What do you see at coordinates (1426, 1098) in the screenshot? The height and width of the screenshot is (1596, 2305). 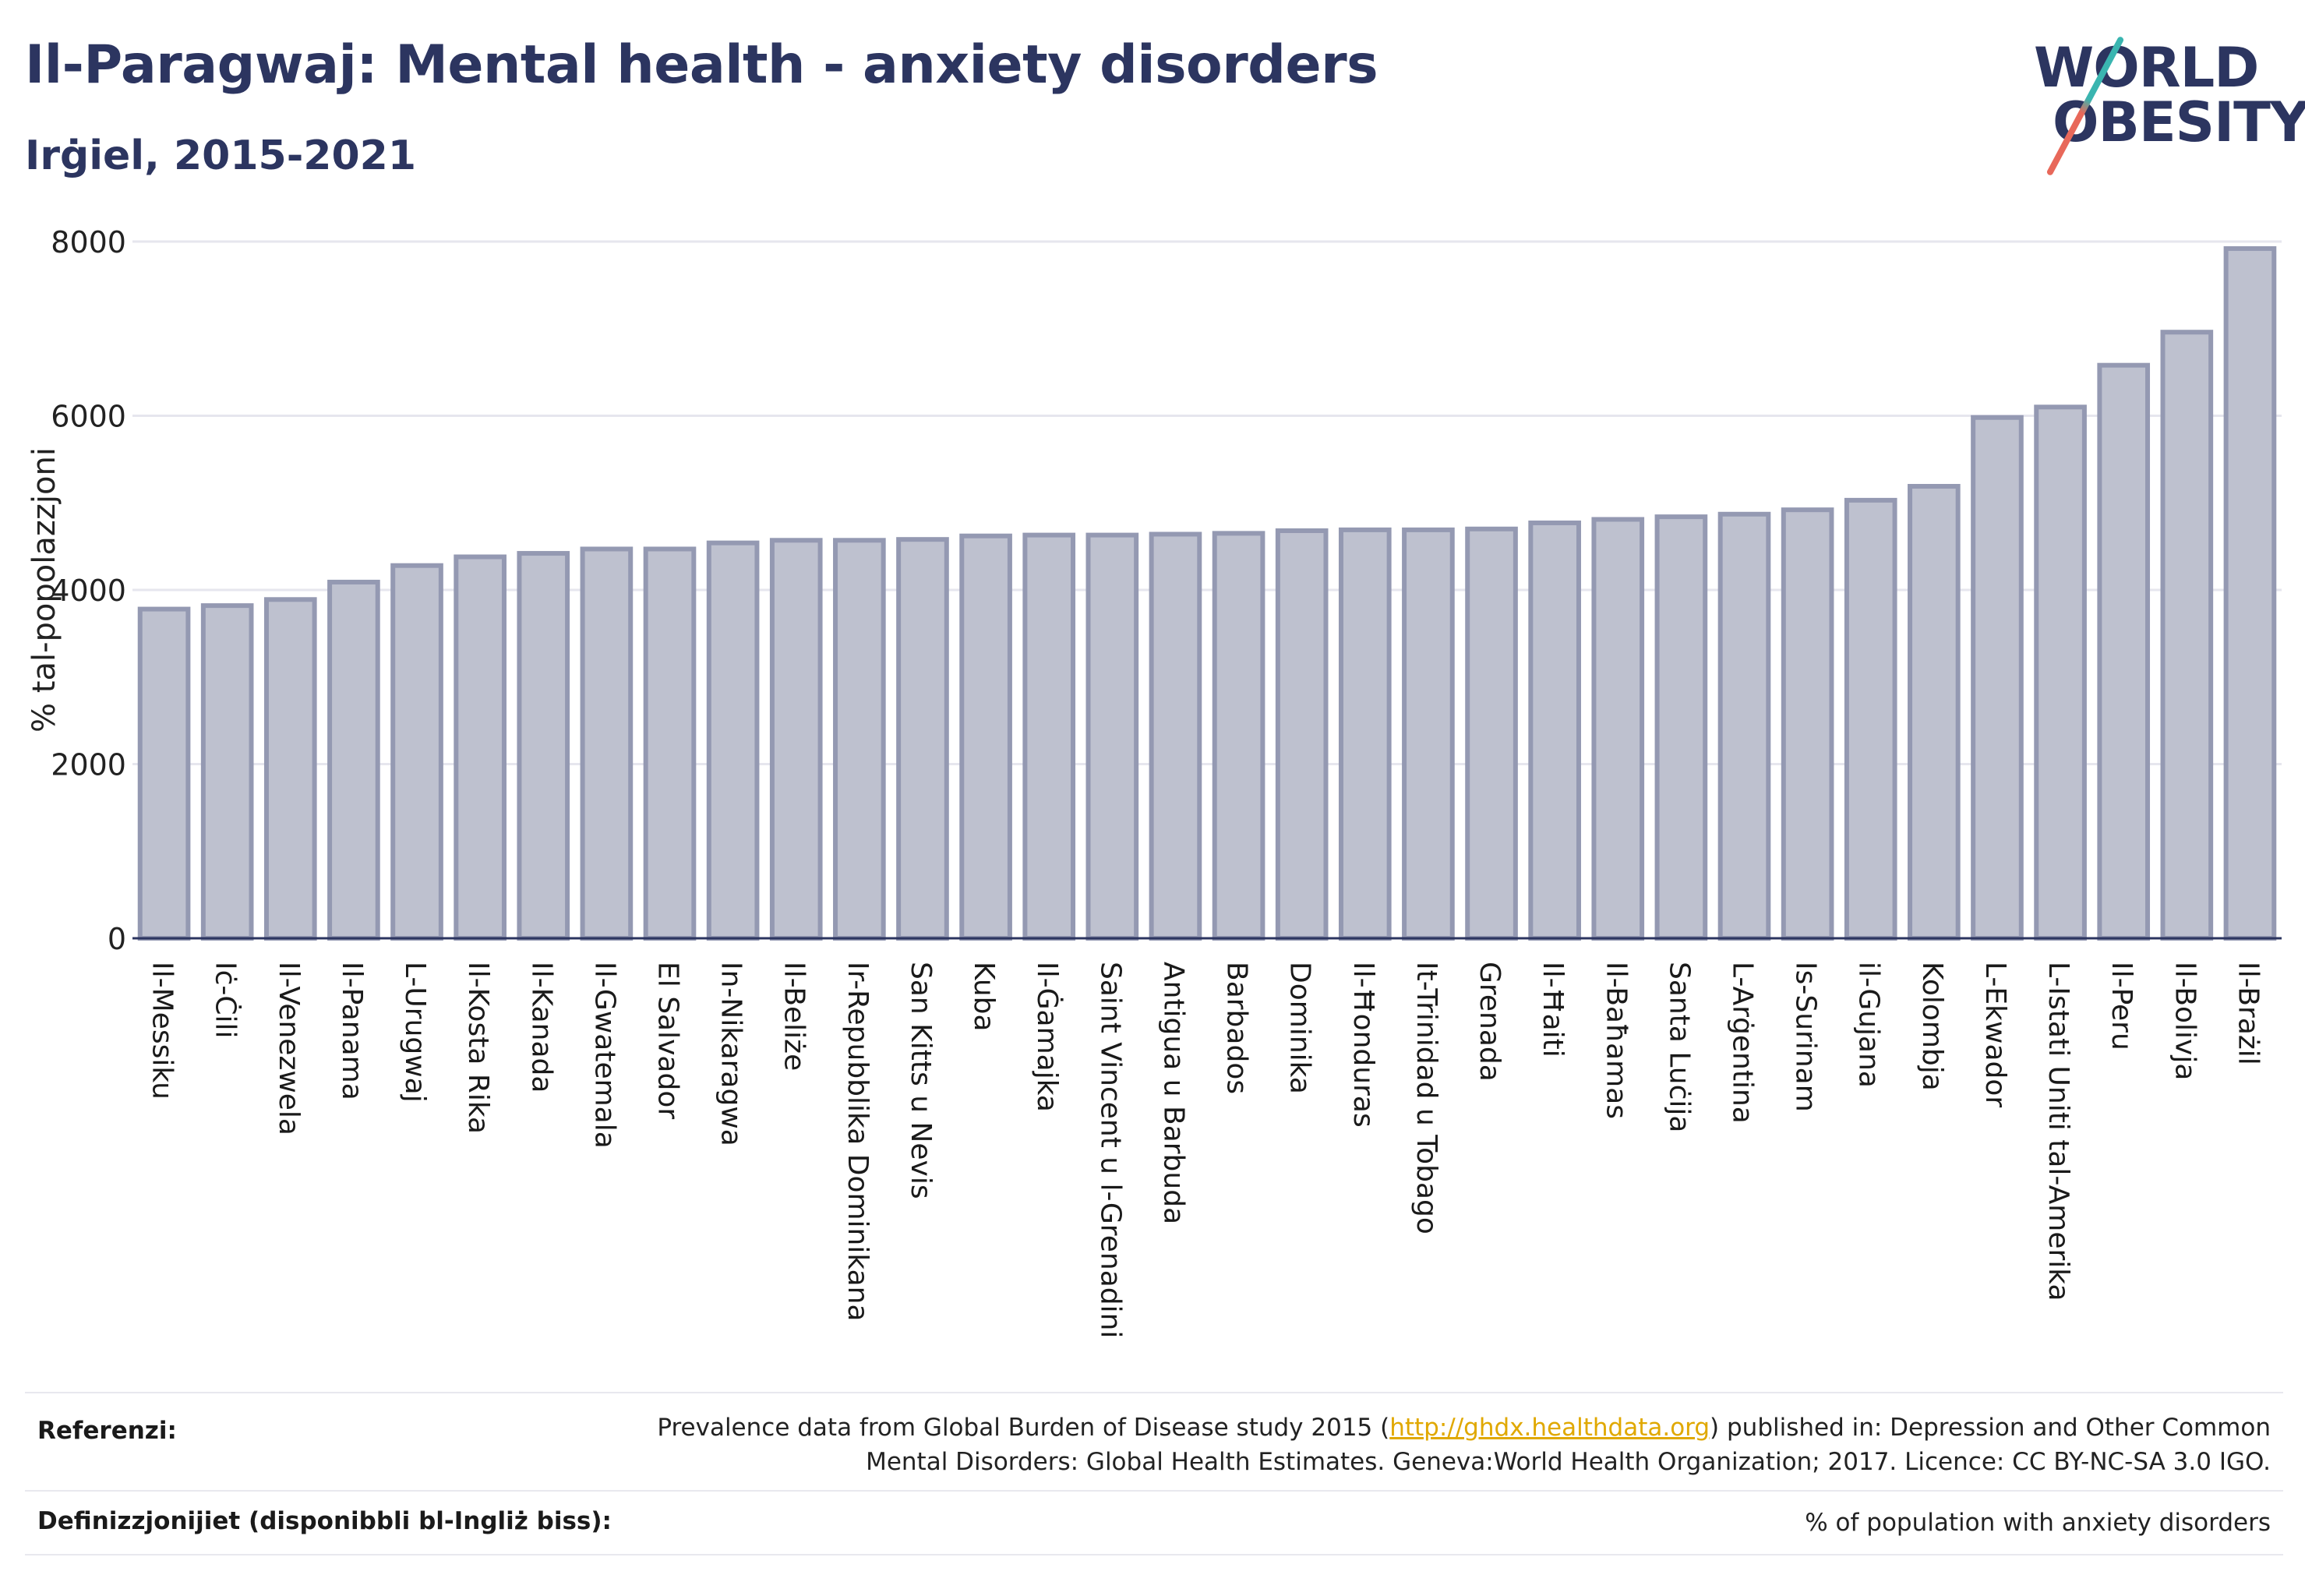 I see `x-tick-label: It-Trinidad u Tobago` at bounding box center [1426, 1098].